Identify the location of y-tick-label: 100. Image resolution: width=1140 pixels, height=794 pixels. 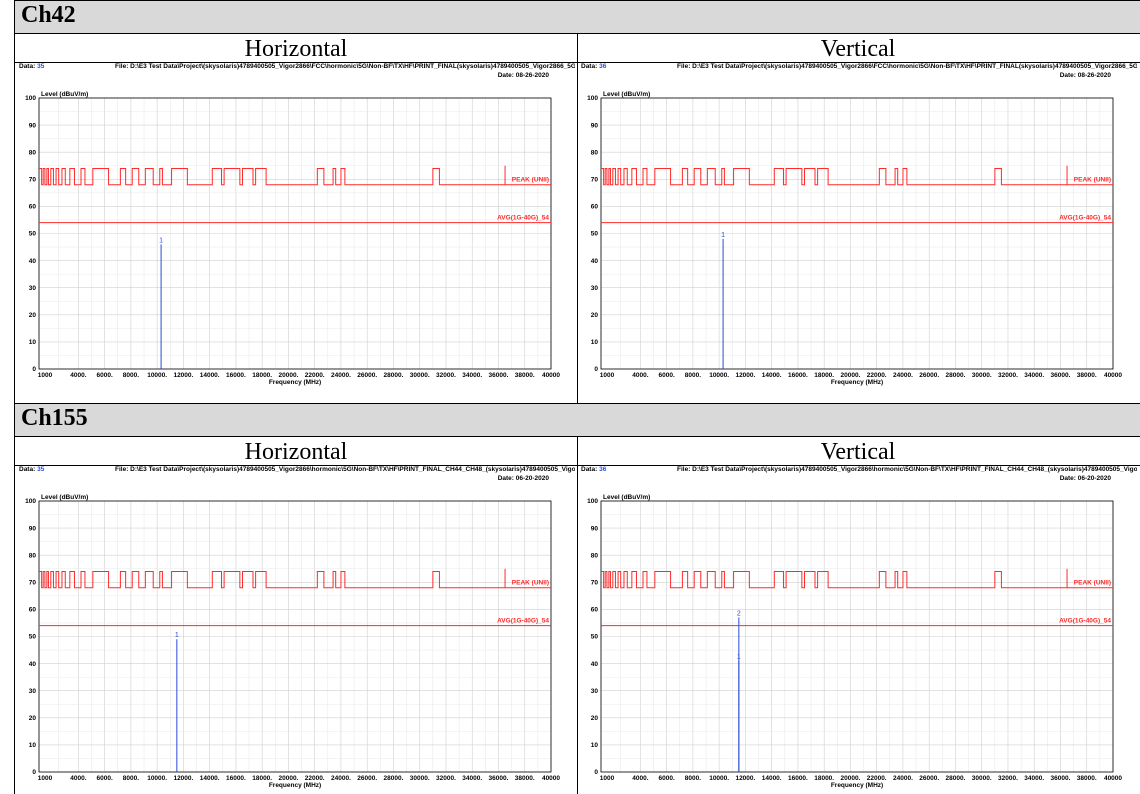
(30, 98).